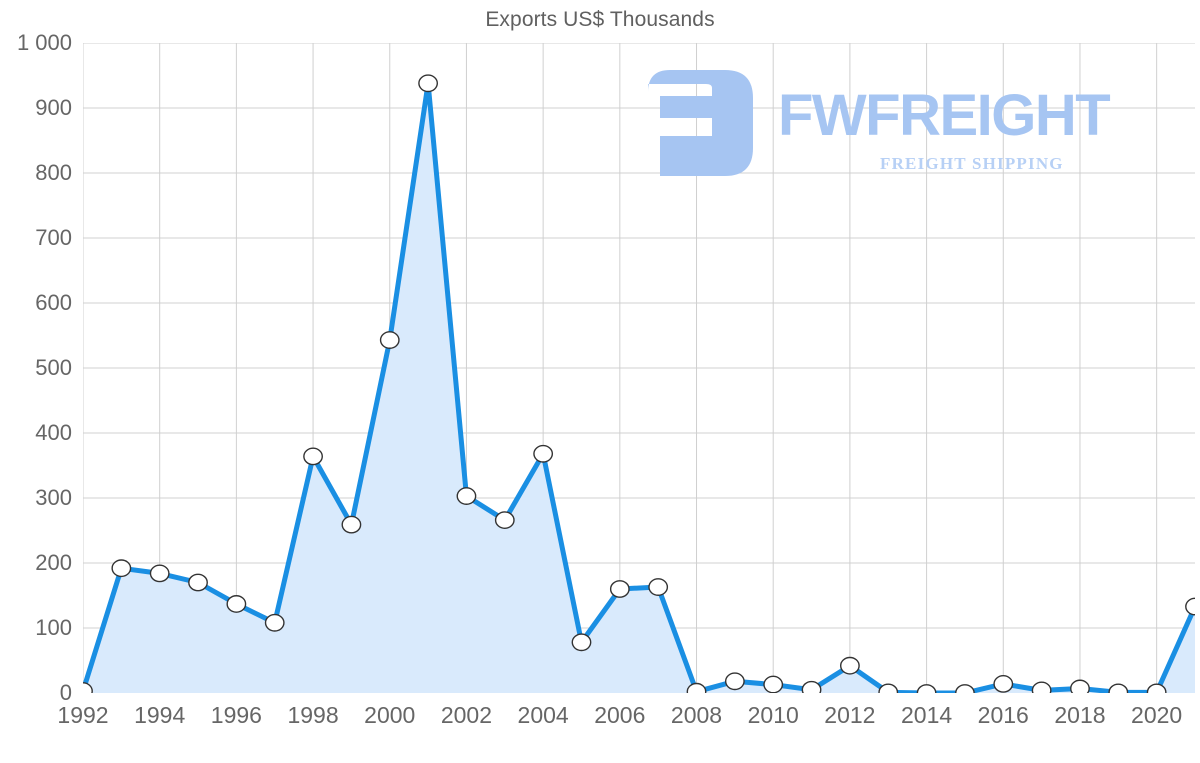  What do you see at coordinates (1157, 715) in the screenshot?
I see `x-axis-tick-label: 2020` at bounding box center [1157, 715].